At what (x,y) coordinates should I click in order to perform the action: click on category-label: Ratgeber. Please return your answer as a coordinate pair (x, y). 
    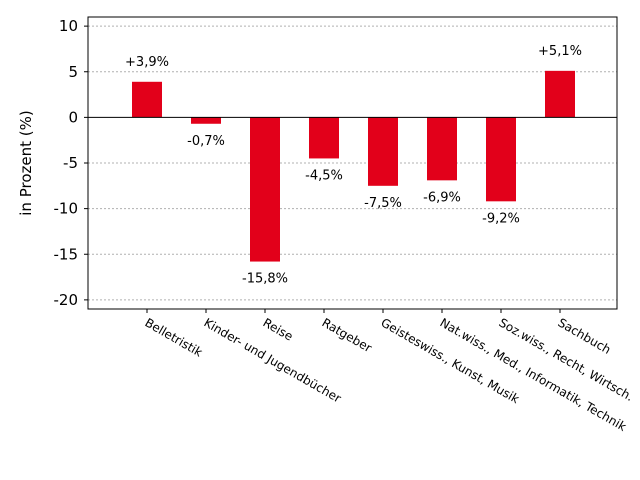
    Looking at the image, I should click on (347, 335).